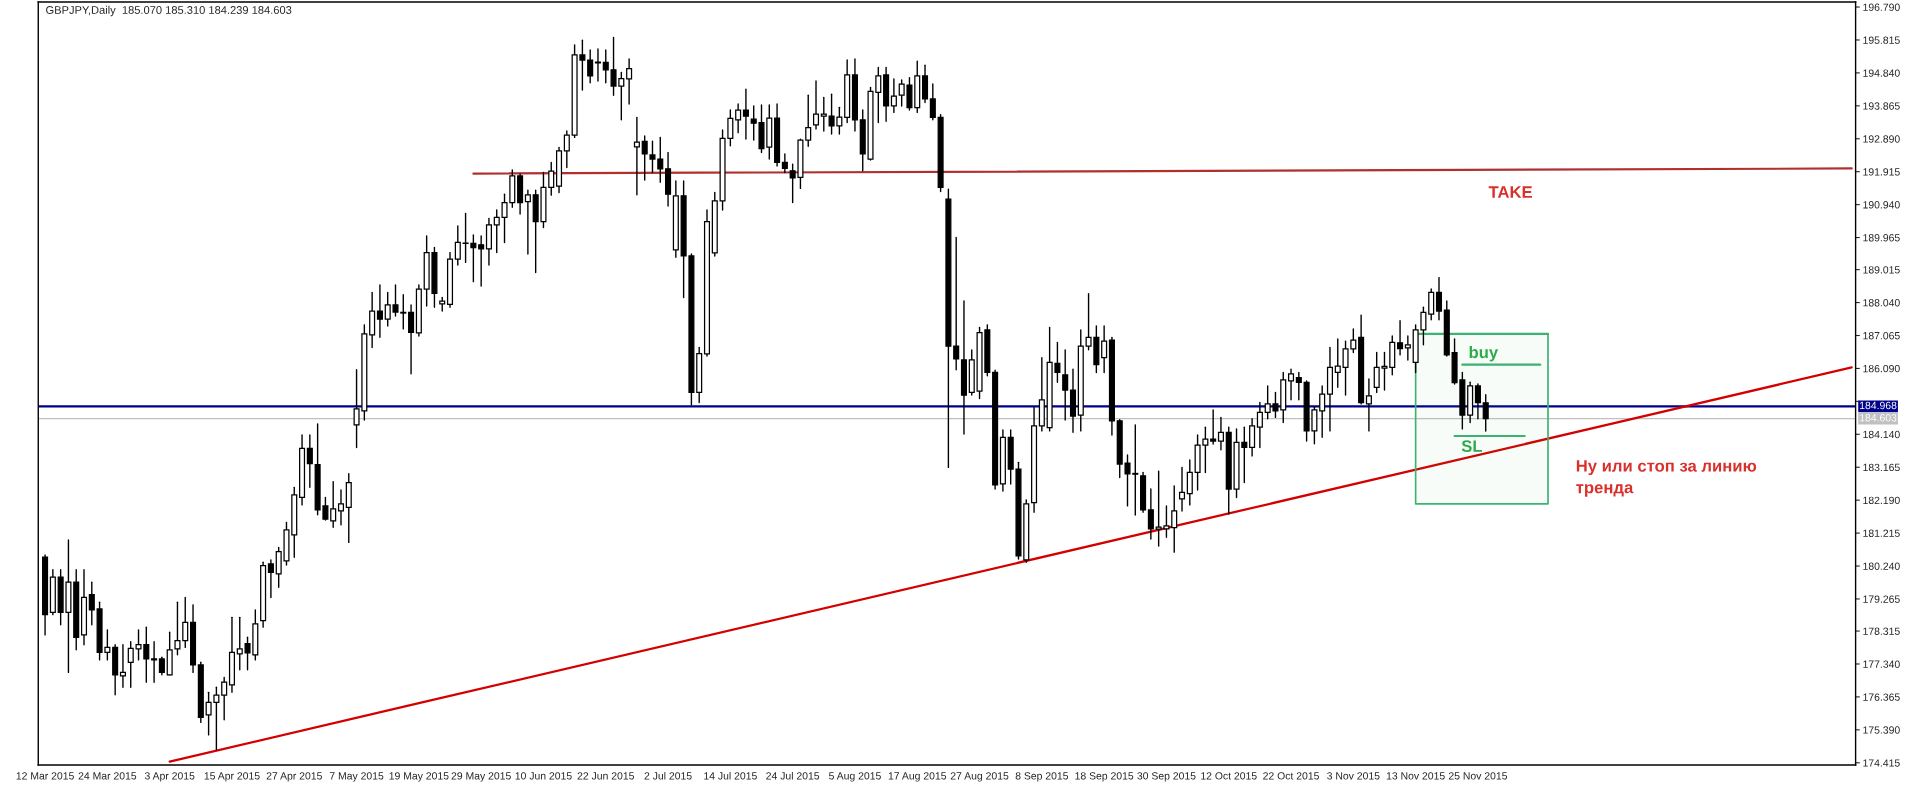 The width and height of the screenshot is (1913, 787). I want to click on y-tick-label: 186.090, so click(1881, 368).